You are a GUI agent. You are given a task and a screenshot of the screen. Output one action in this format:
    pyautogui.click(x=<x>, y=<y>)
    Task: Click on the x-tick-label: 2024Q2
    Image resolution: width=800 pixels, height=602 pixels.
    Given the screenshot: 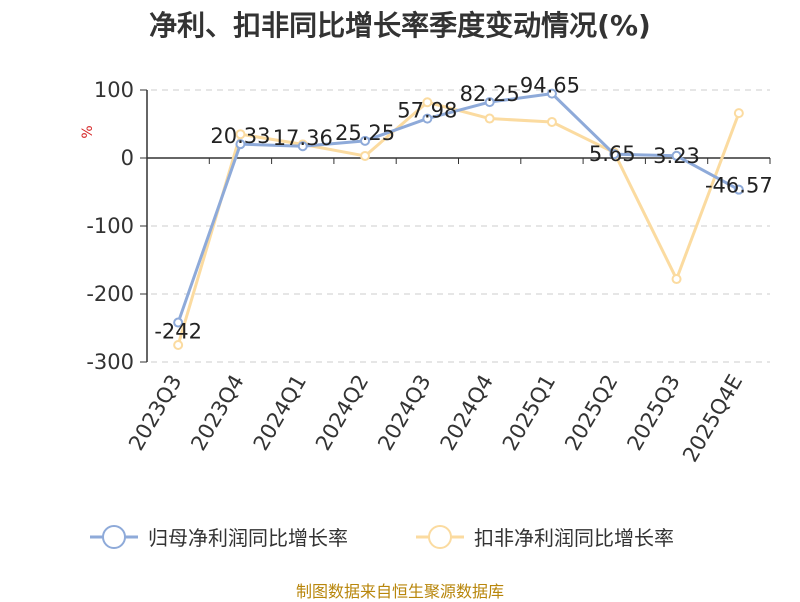 What is the action you would take?
    pyautogui.click(x=342, y=413)
    